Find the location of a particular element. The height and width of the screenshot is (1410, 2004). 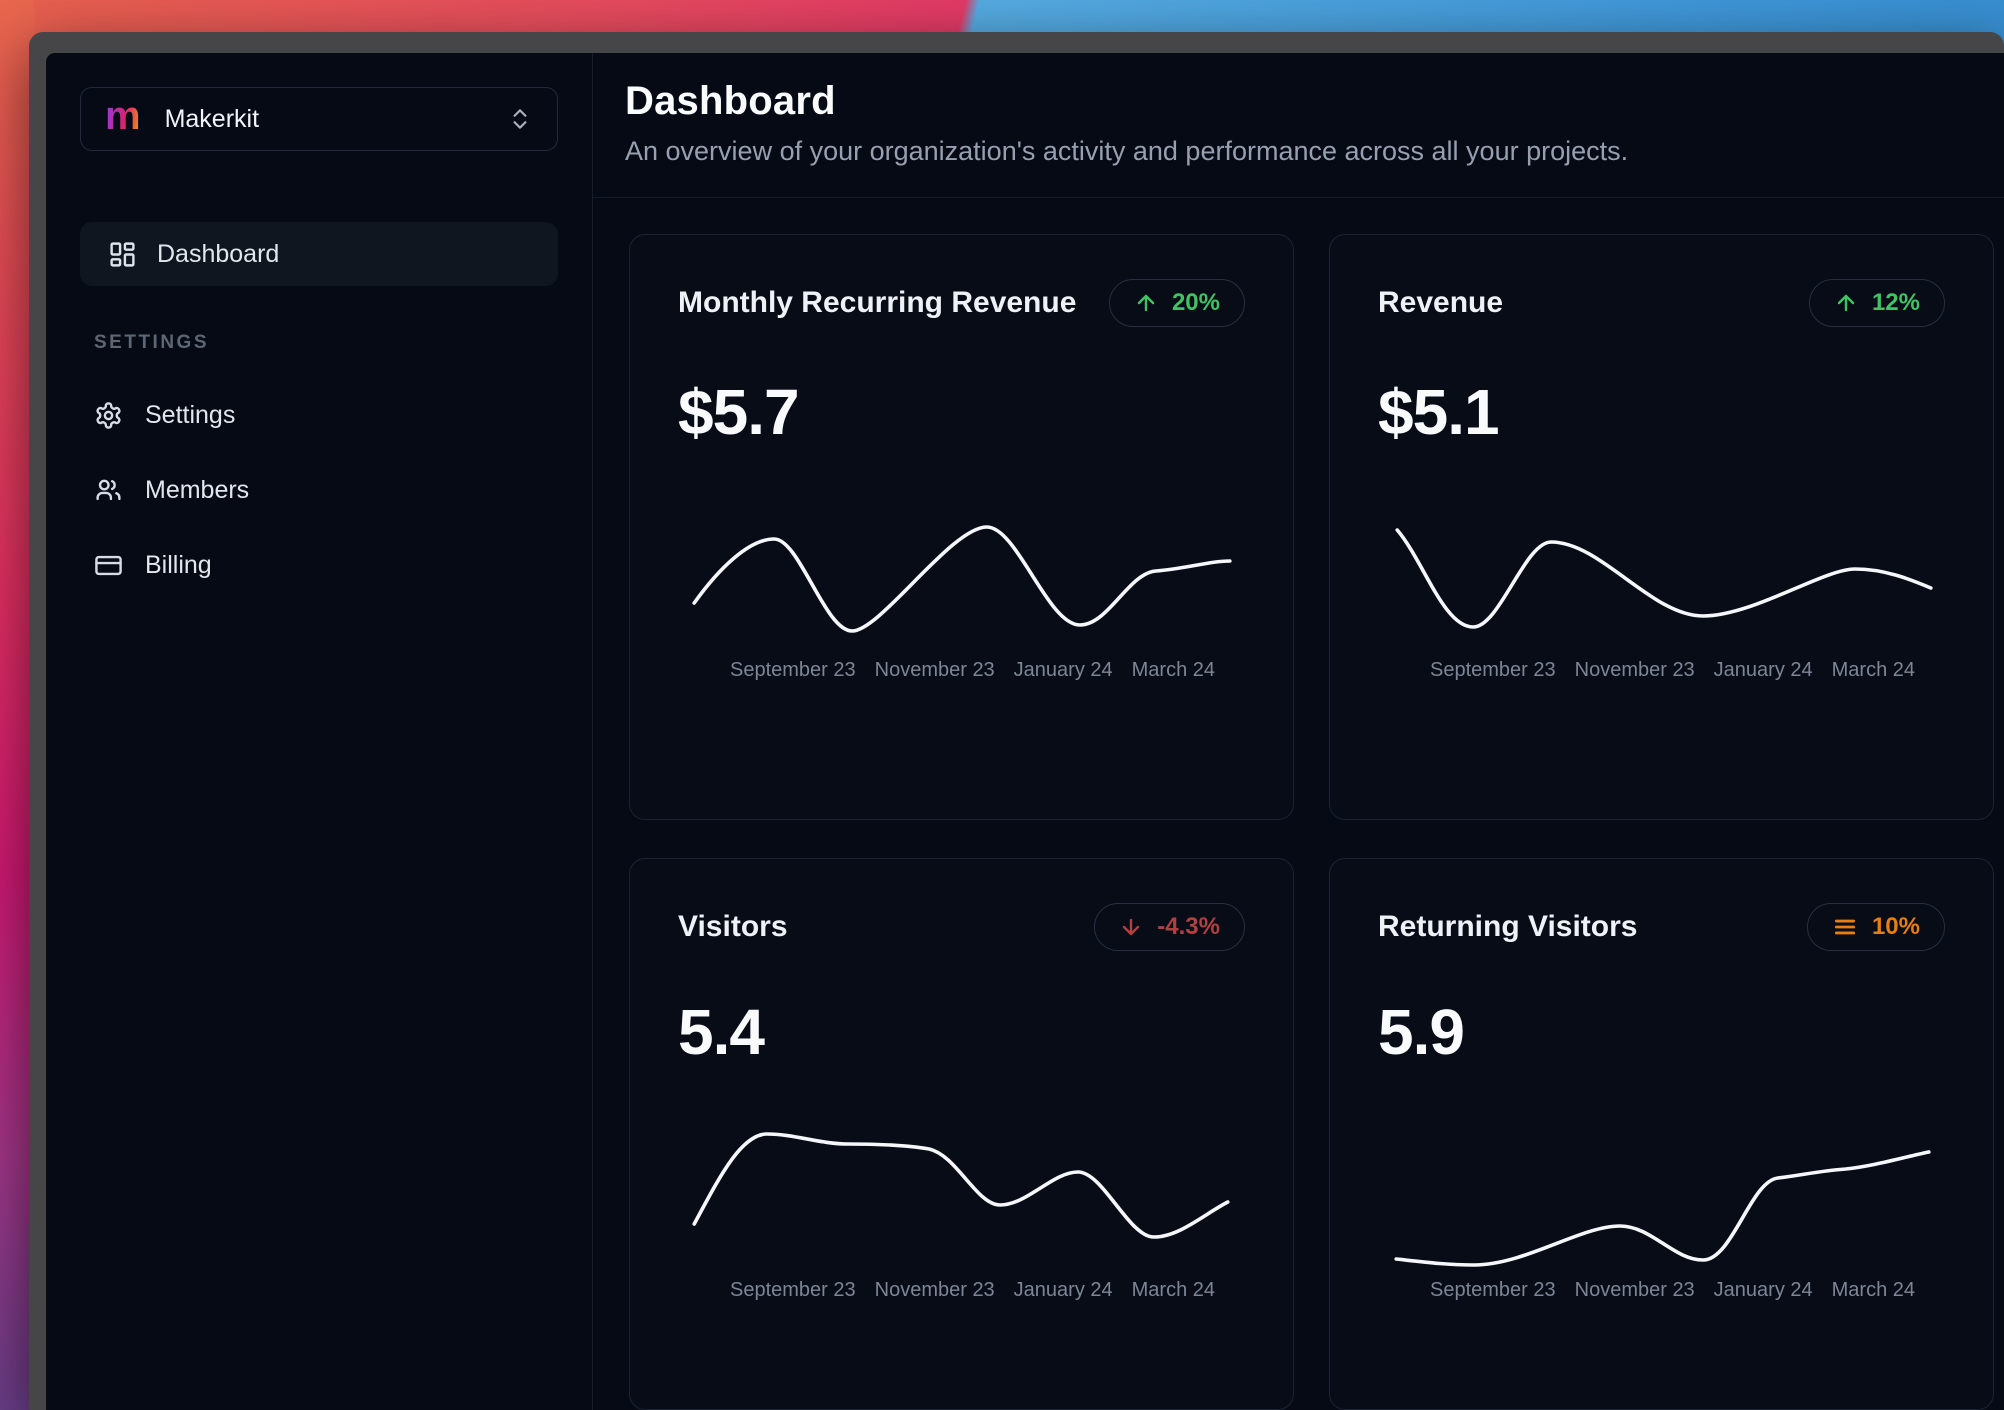

wallpaper-left-strip is located at coordinates (17, 705).